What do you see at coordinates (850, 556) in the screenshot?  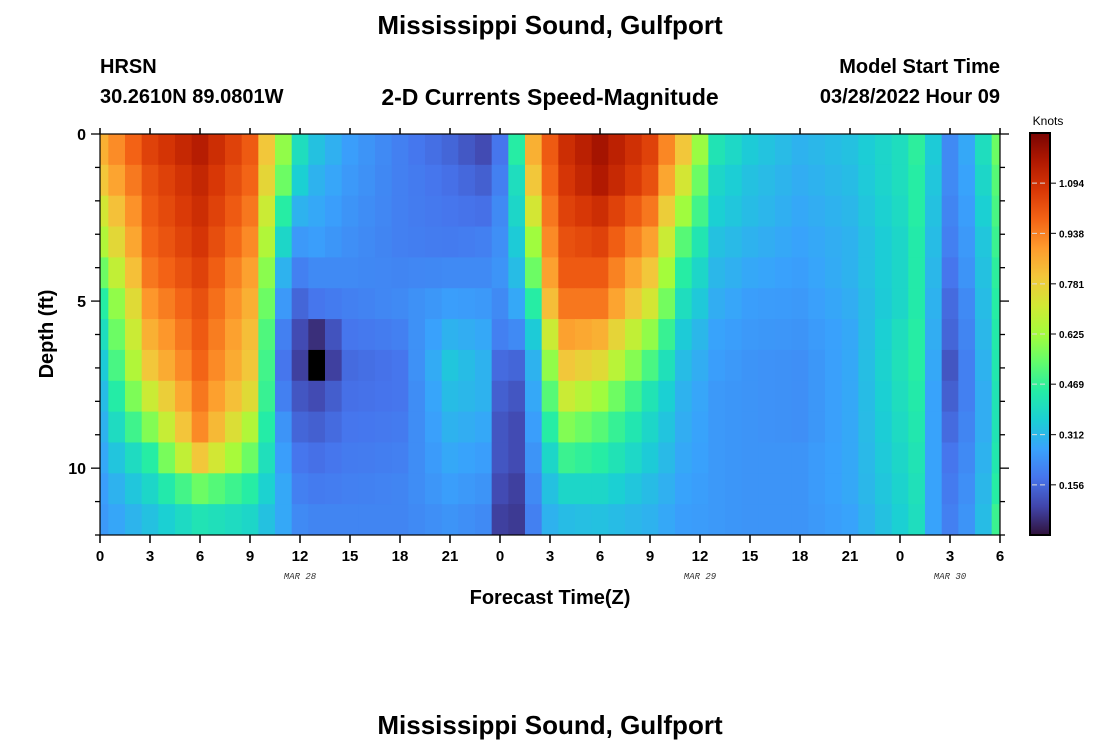 I see `x-tick-label: 21` at bounding box center [850, 556].